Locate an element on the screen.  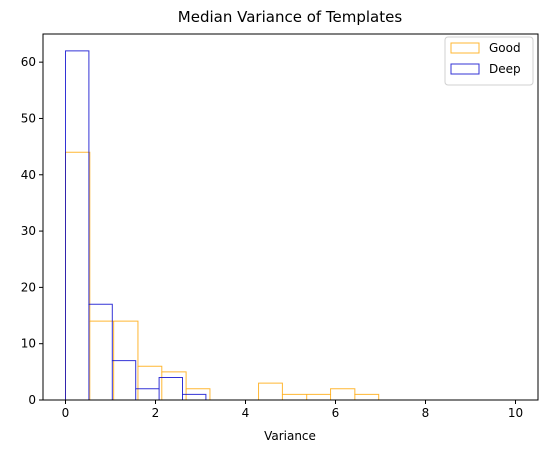
legend-box is located at coordinates (489, 61).